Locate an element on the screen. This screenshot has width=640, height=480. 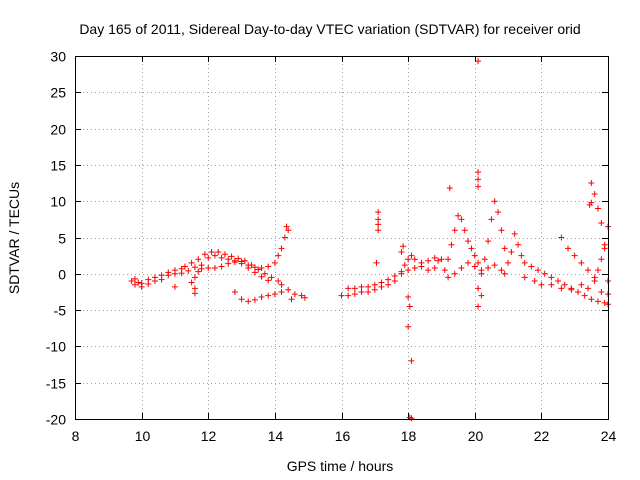
series-band-a-spread is located at coordinates (201, 271).